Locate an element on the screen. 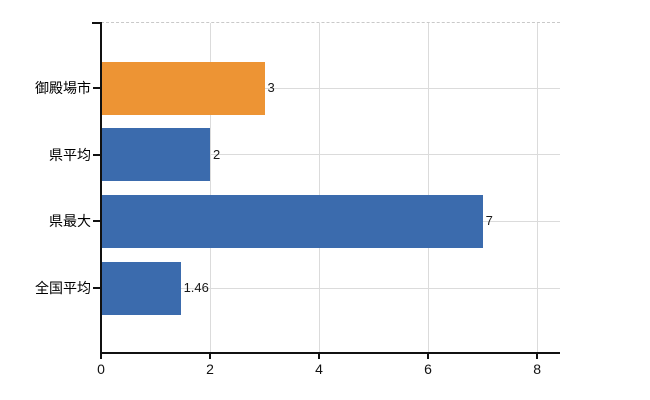  x-tick-label: 0 is located at coordinates (101, 368).